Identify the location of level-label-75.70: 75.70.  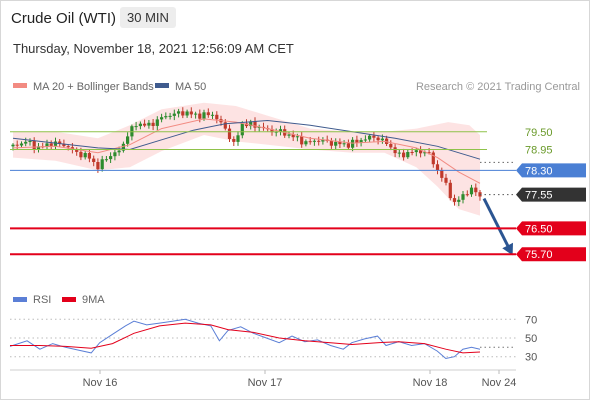
(539, 255).